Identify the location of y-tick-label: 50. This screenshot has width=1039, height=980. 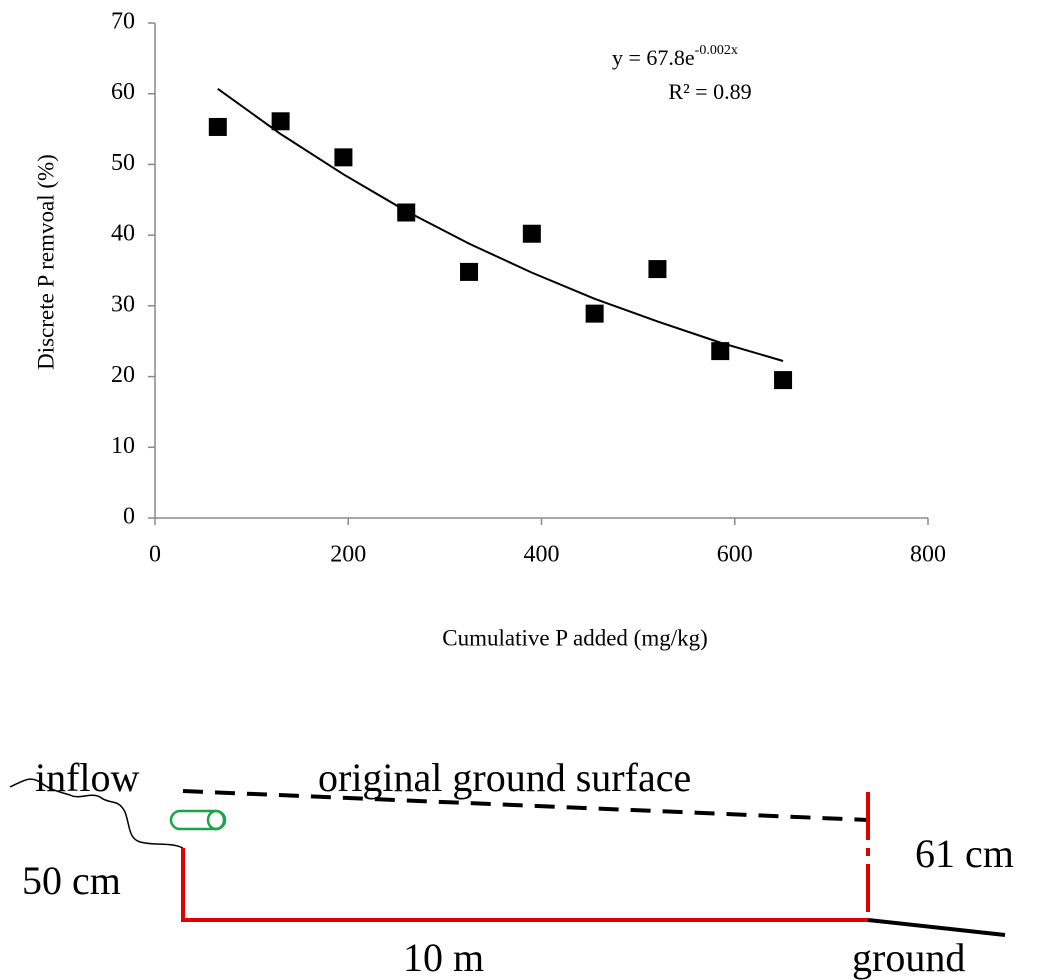
(123, 163).